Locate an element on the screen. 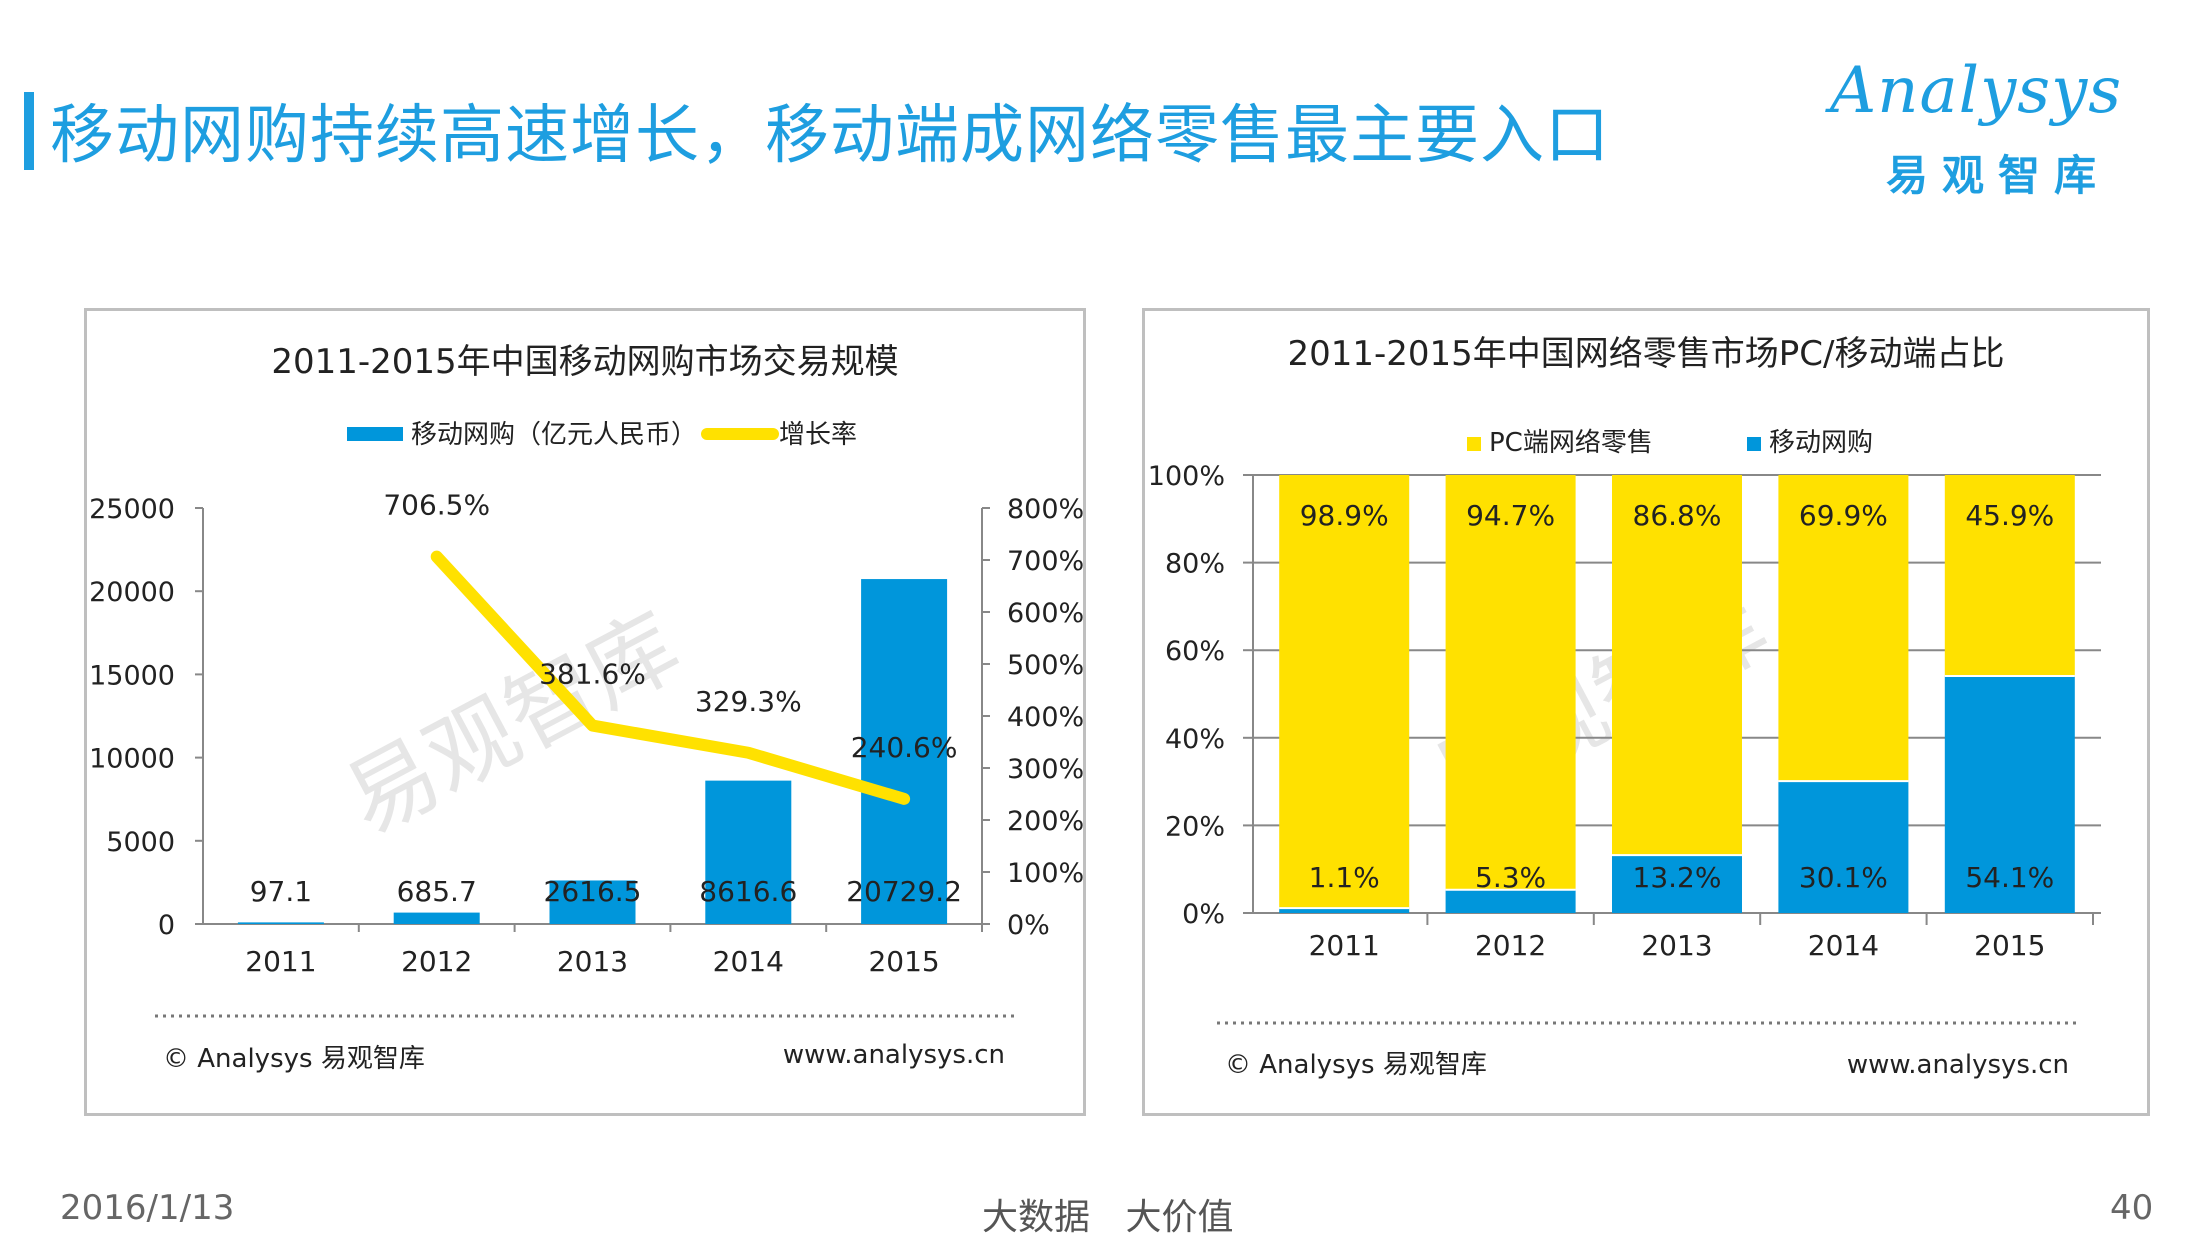  mobile-share-label: 13.2% is located at coordinates (1677, 877).